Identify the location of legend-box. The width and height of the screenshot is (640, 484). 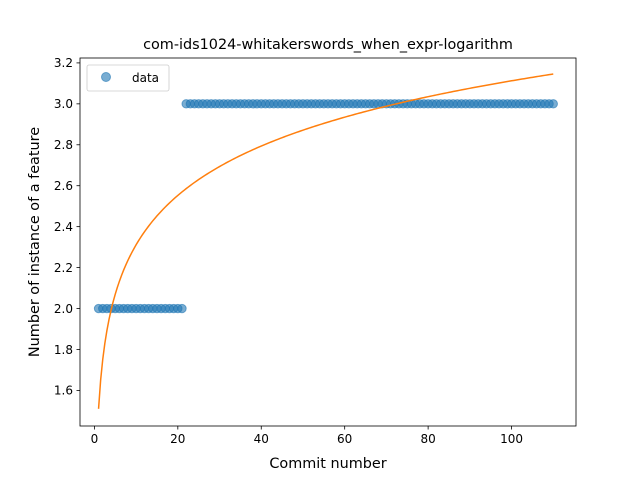
(128, 78).